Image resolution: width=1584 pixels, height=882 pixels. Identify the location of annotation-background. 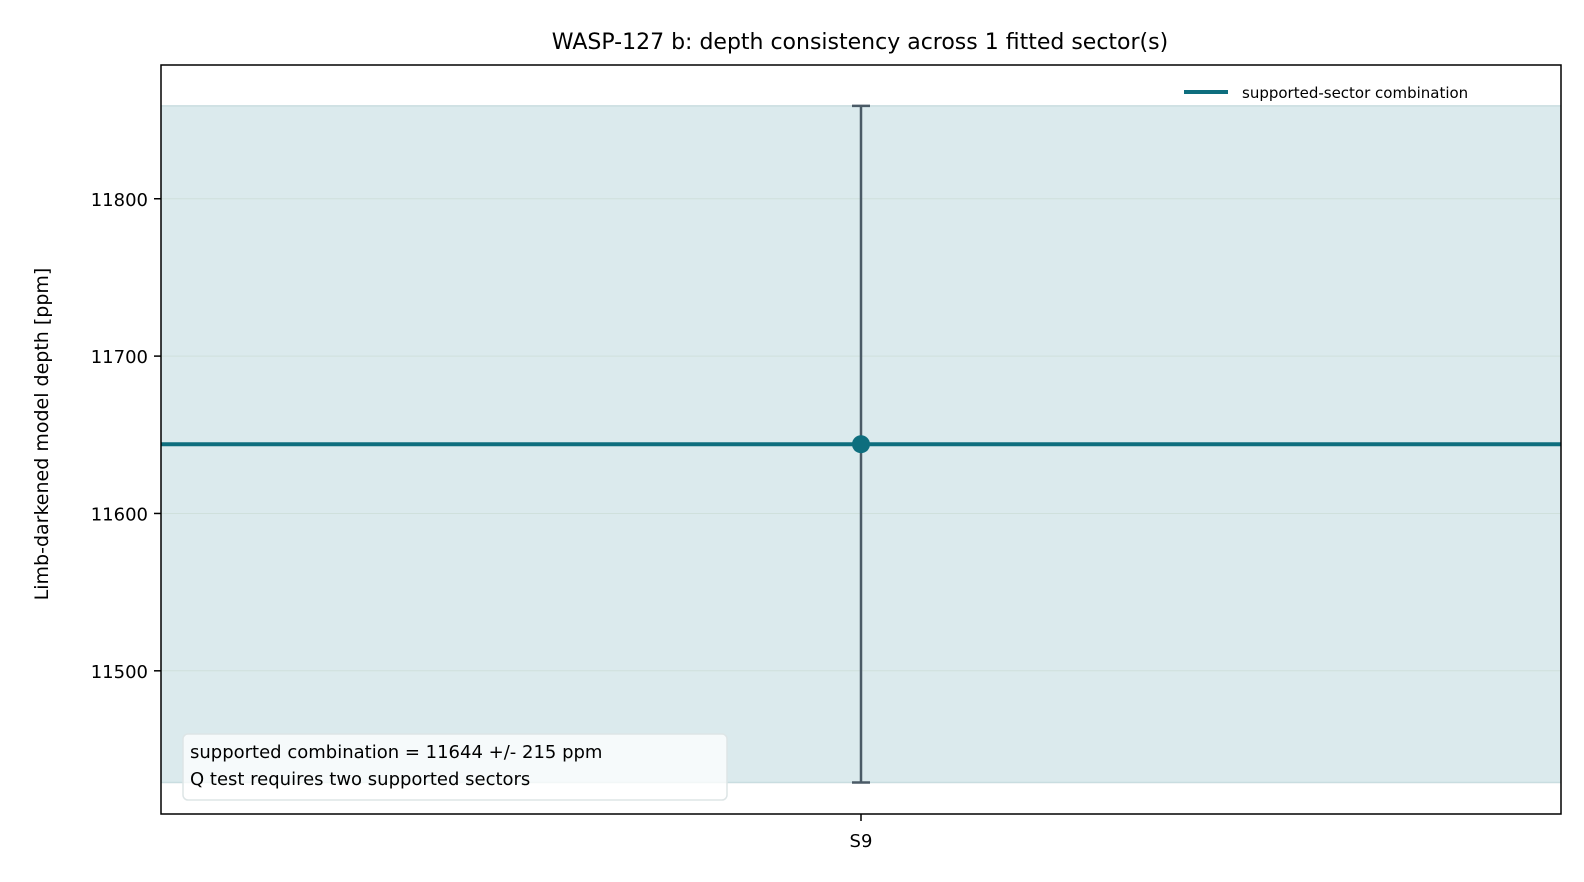
(455, 767).